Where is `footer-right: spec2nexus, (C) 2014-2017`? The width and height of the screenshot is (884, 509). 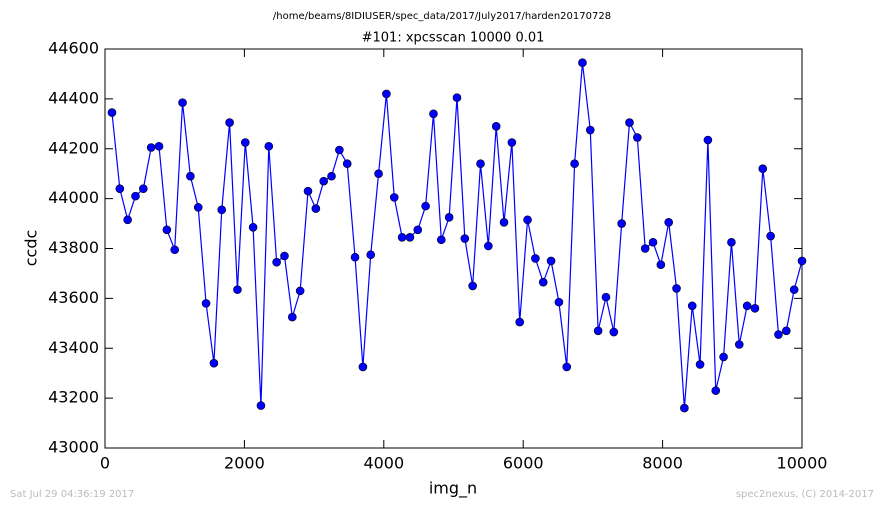
footer-right: spec2nexus, (C) 2014-2017 is located at coordinates (805, 494).